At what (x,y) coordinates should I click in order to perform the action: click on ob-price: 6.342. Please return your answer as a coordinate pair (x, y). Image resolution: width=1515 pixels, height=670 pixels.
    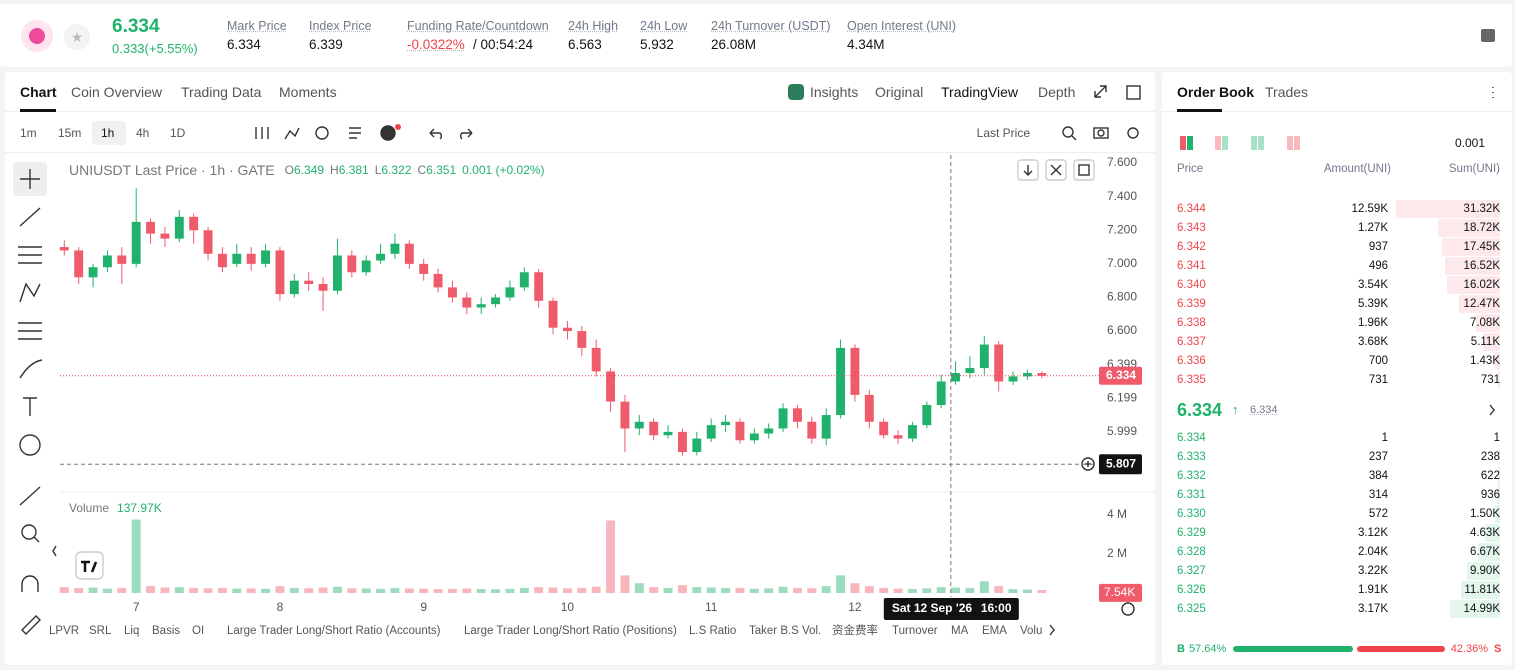
    Looking at the image, I should click on (1191, 247).